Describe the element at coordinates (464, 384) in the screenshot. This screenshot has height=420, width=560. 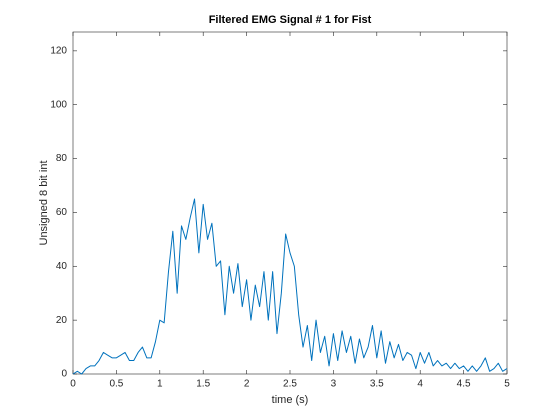
I see `x-tick-label: 4.5` at that location.